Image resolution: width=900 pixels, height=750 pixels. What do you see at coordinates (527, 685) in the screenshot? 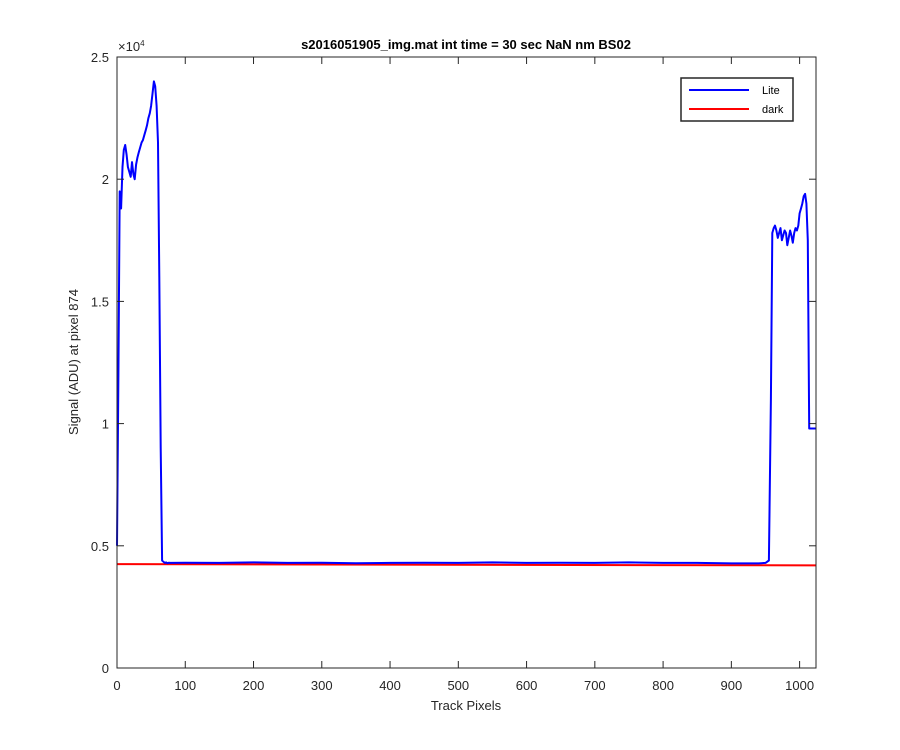
I see `x-tick-label-600: 600` at bounding box center [527, 685].